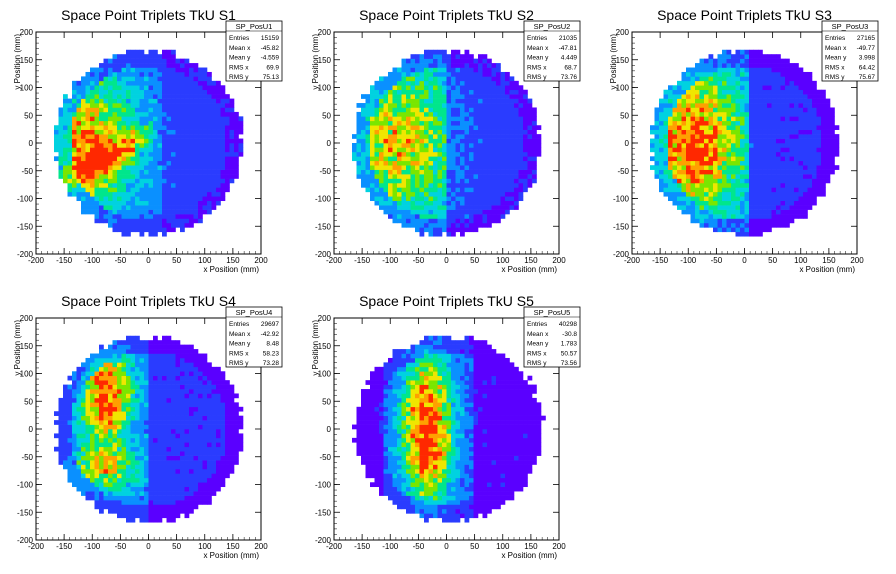 This screenshot has width=896, height=574. I want to click on stats-row-label: RMS x, so click(835, 67).